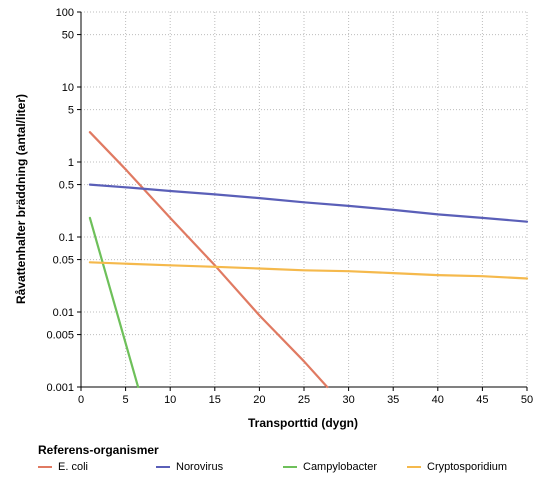 Image resolution: width=534 pixels, height=477 pixels. I want to click on legend-item-norovirus: Norovirus, so click(219, 467).